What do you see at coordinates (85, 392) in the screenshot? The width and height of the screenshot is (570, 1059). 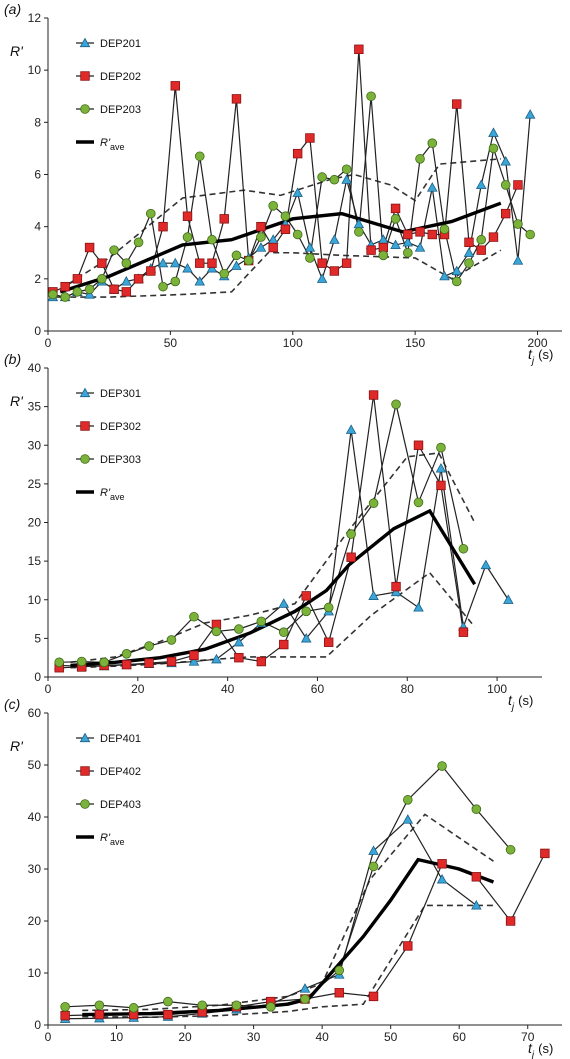 I see `legend-swatch-marker` at bounding box center [85, 392].